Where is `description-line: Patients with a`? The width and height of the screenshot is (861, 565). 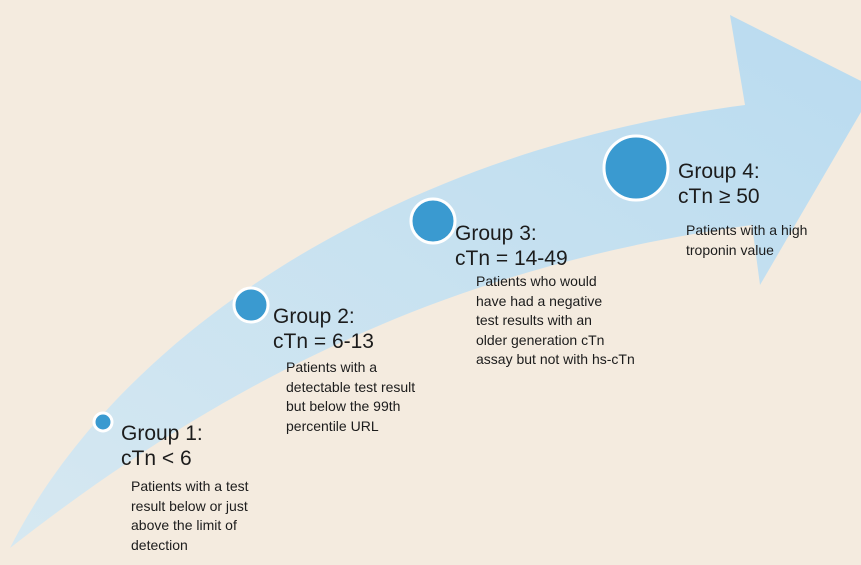 description-line: Patients with a is located at coordinates (332, 367).